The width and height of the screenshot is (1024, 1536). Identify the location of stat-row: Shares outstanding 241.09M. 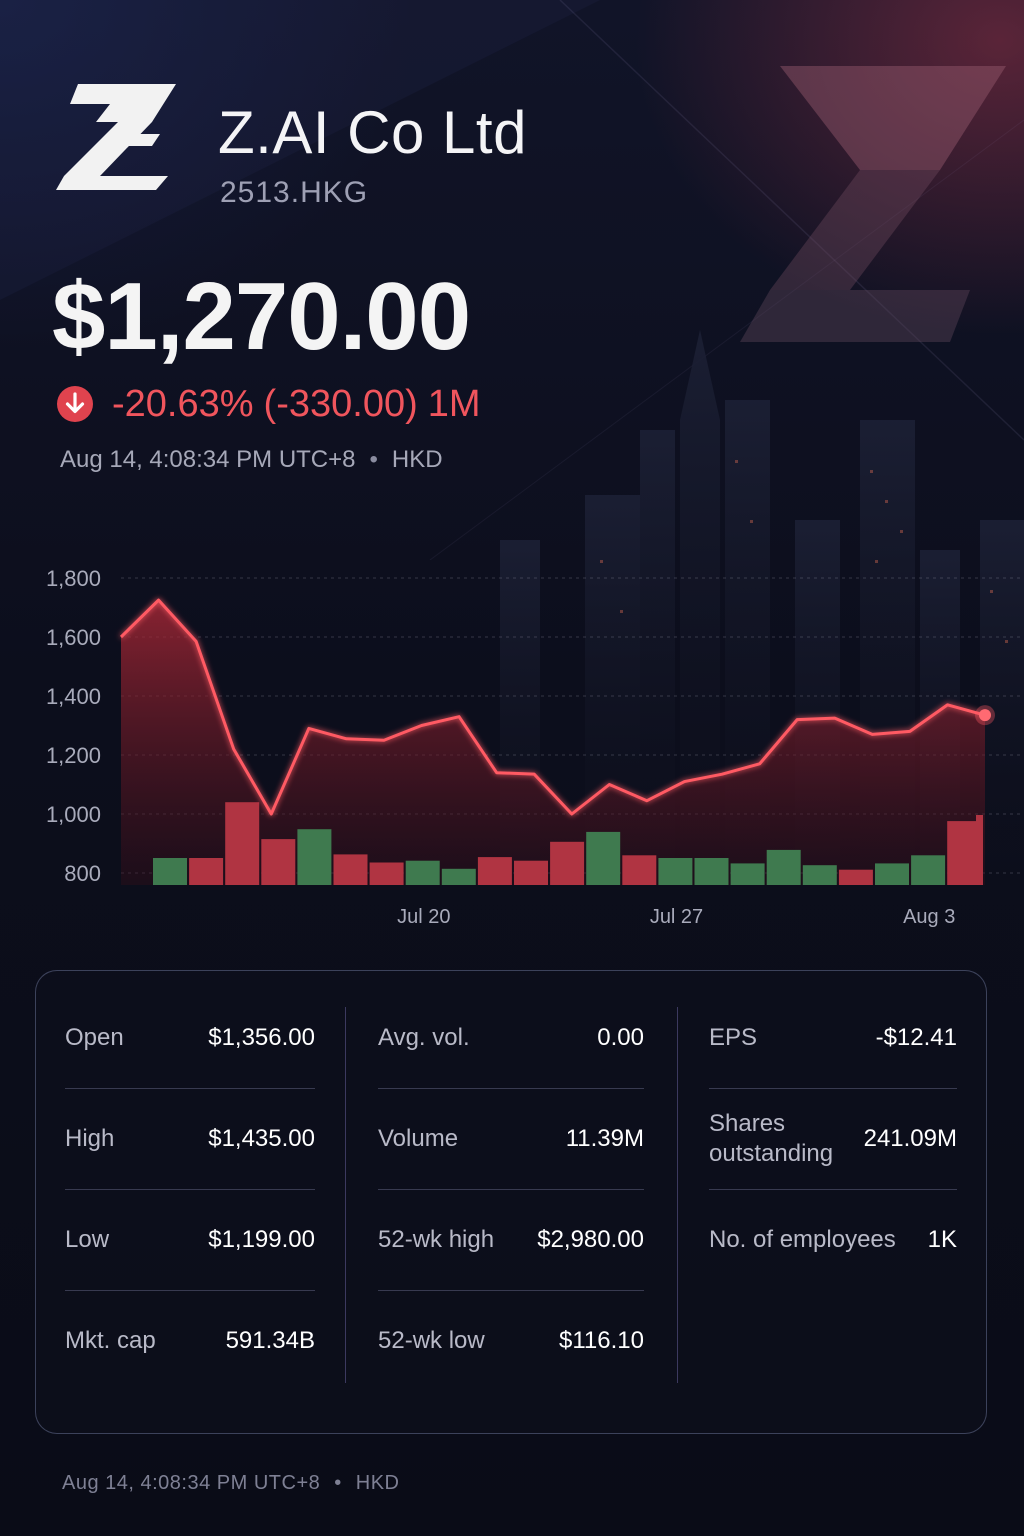
(833, 1139).